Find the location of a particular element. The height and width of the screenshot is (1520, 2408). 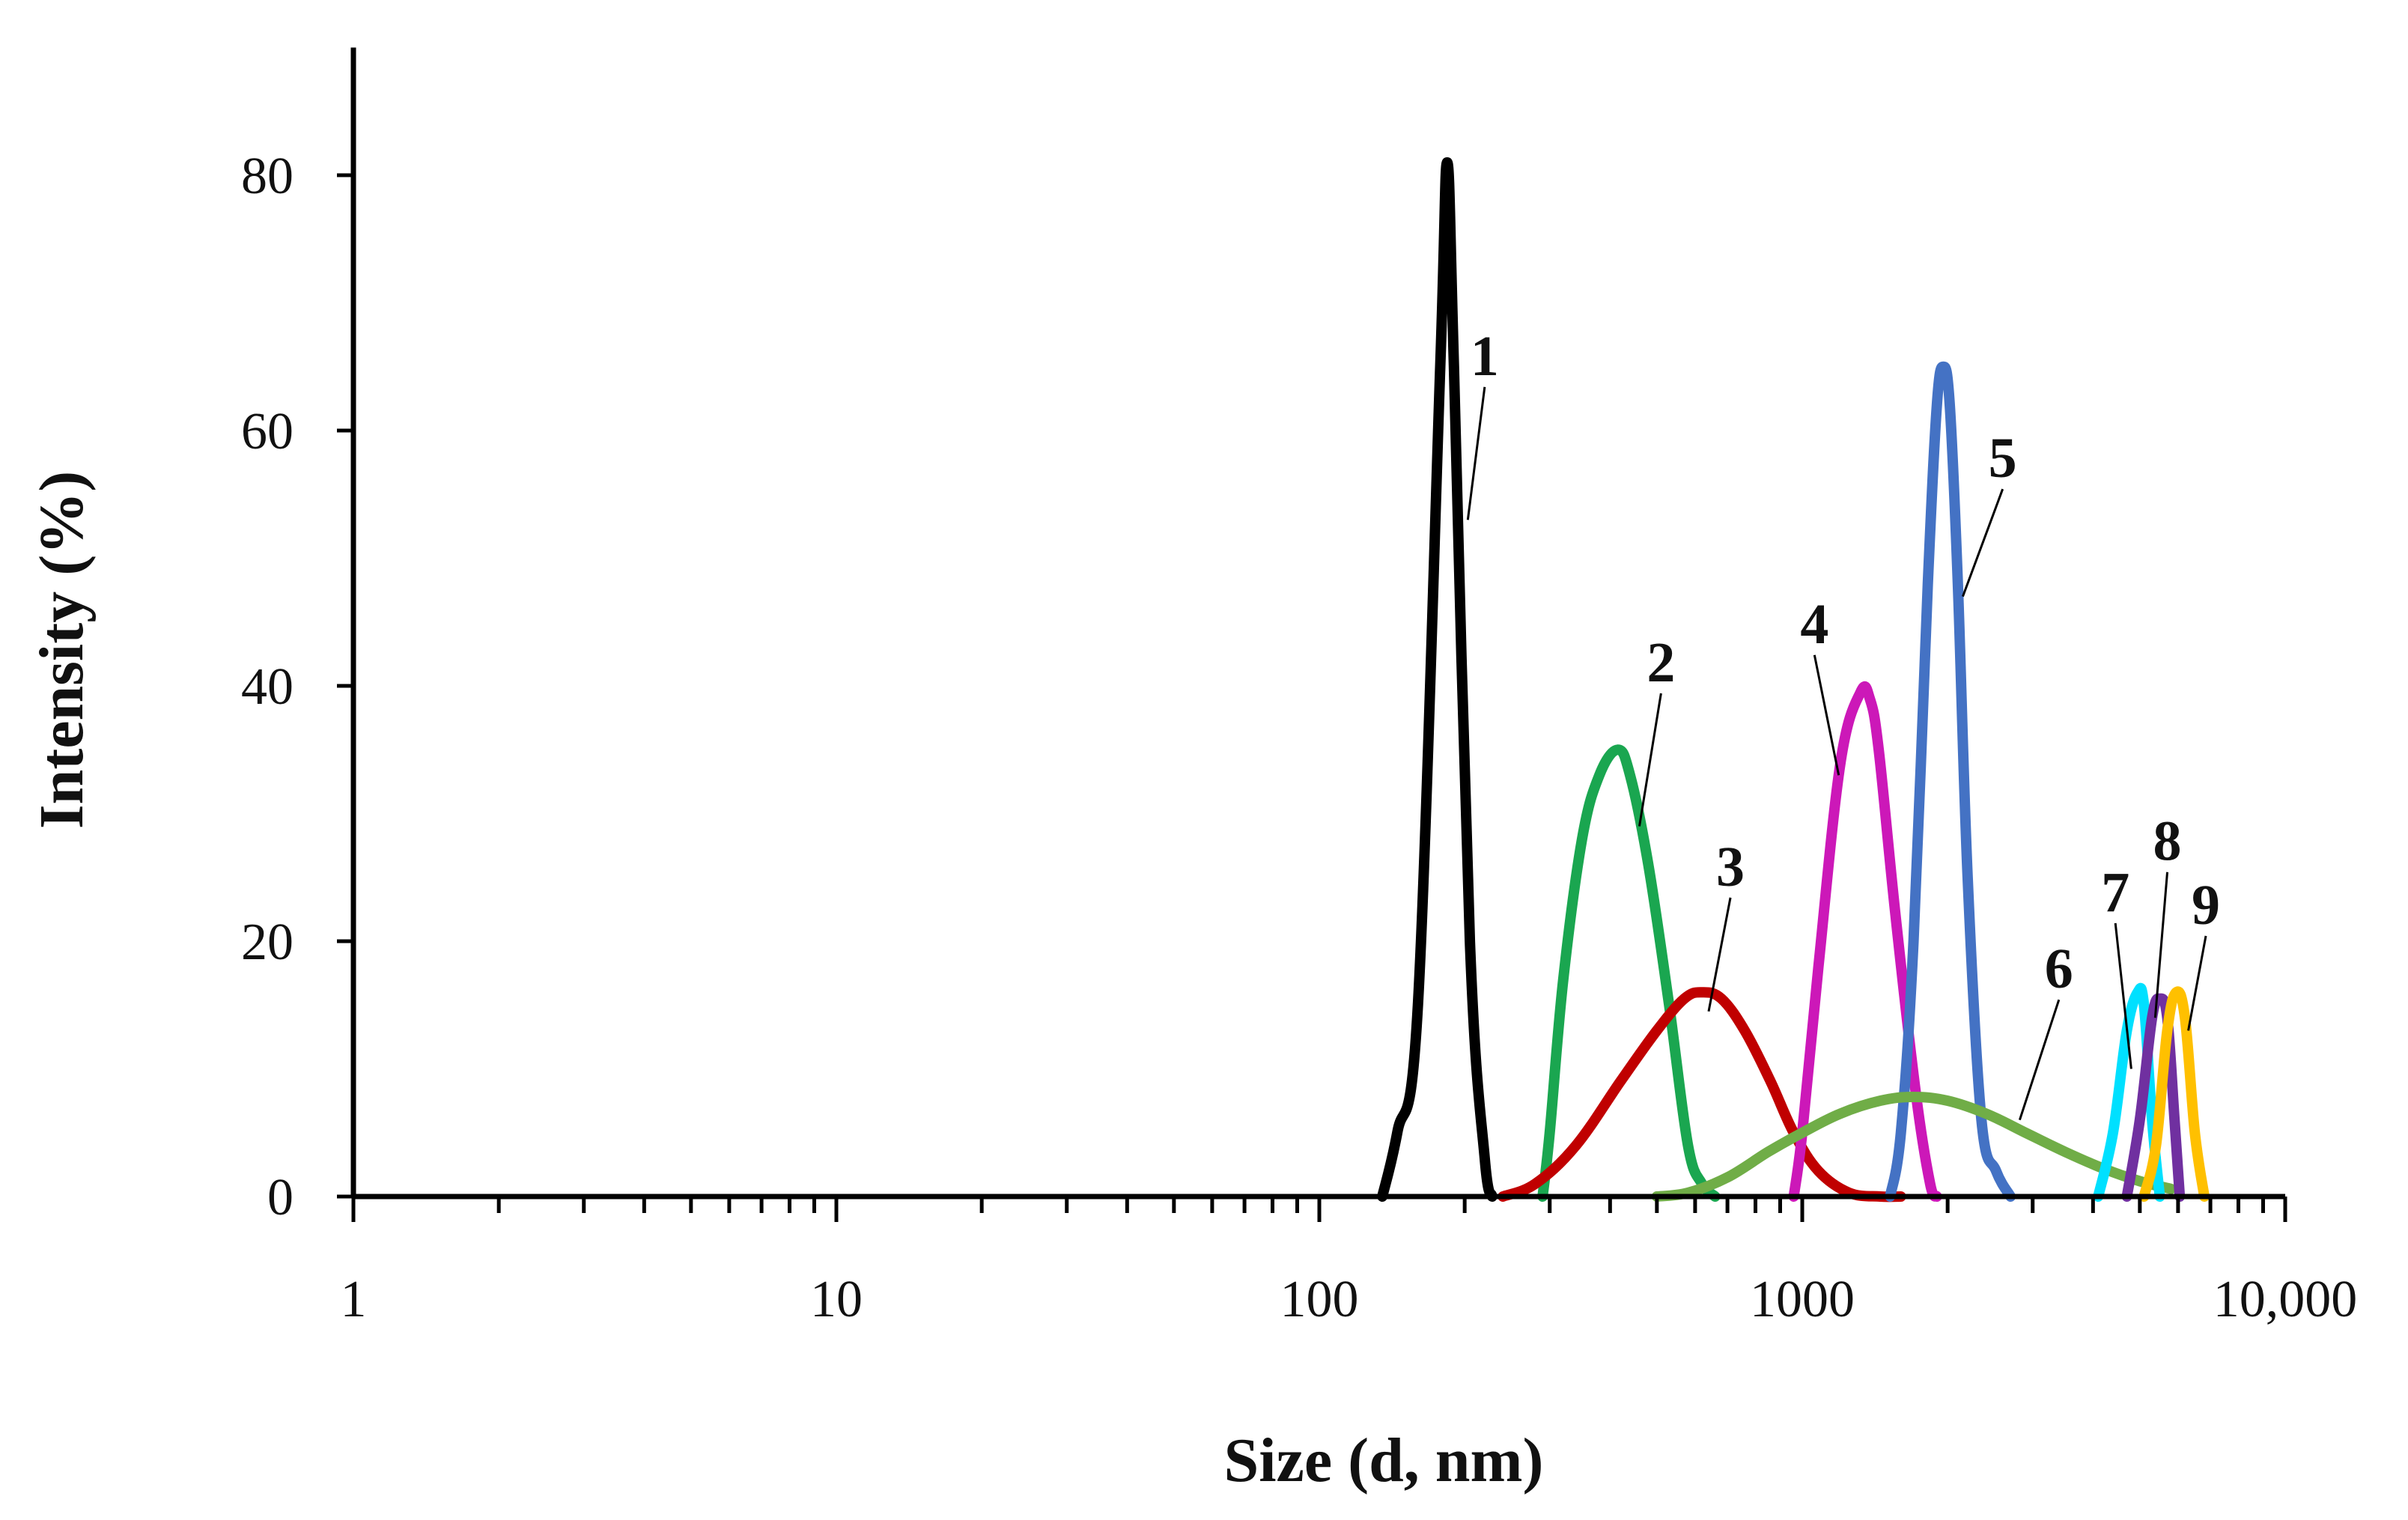

series-3-curve is located at coordinates (1702, 1095).